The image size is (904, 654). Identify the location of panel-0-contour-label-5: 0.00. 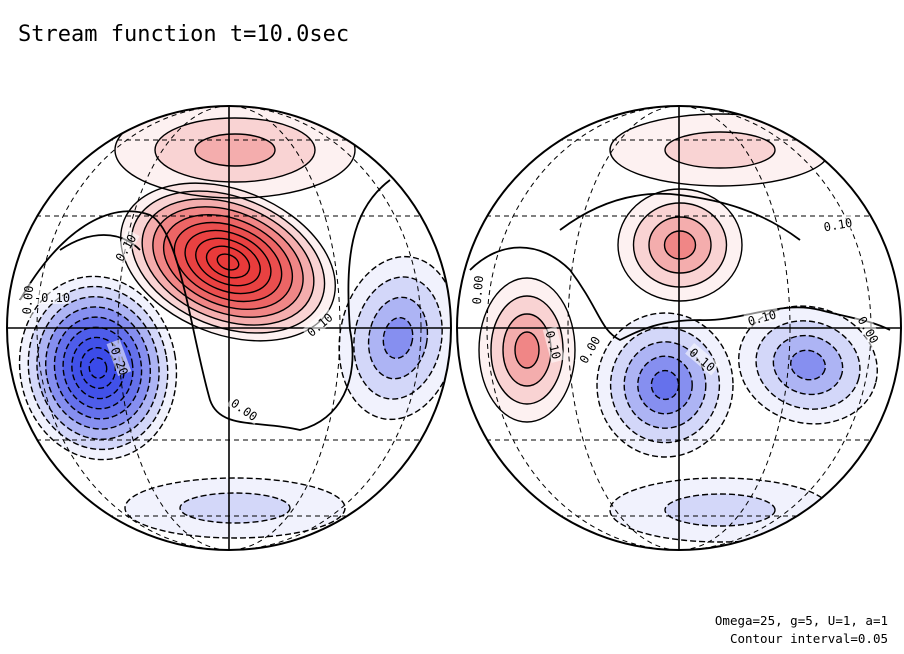
(28, 300).